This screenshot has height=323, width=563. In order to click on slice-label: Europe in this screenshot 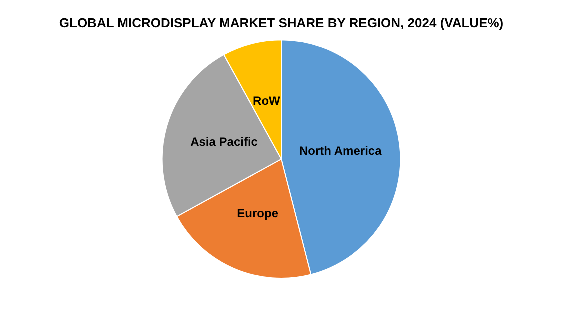, I will do `click(258, 213)`.